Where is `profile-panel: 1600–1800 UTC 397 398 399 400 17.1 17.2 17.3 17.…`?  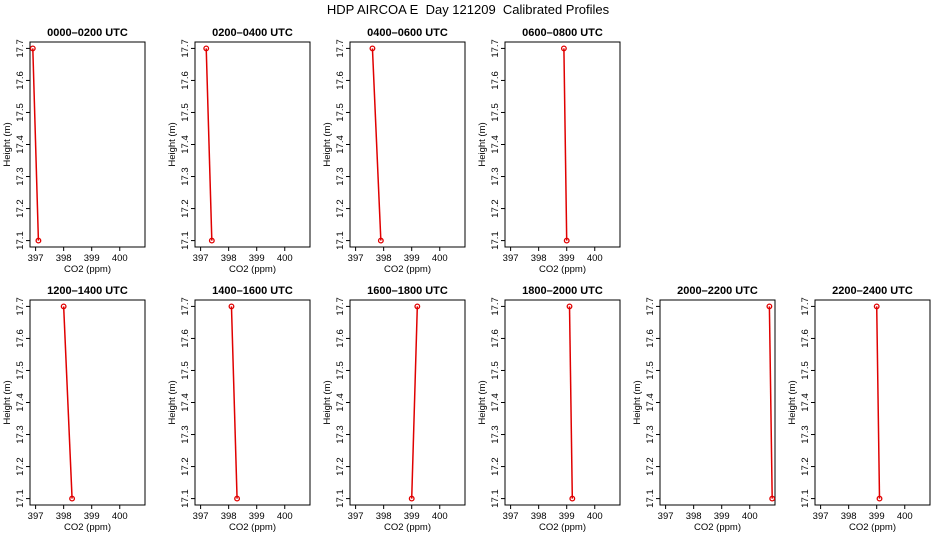 profile-panel: 1600–1800 UTC 397 398 399 400 17.1 17.2 17.3 17.… is located at coordinates (394, 409).